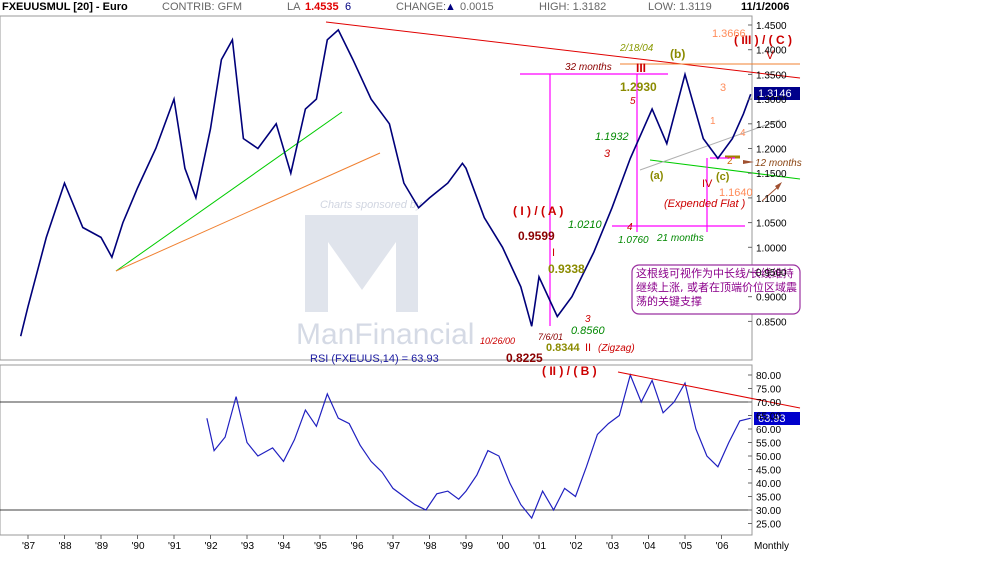 The width and height of the screenshot is (981, 565). Describe the element at coordinates (477, 7) in the screenshot. I see `change-value: 0.0015` at that location.